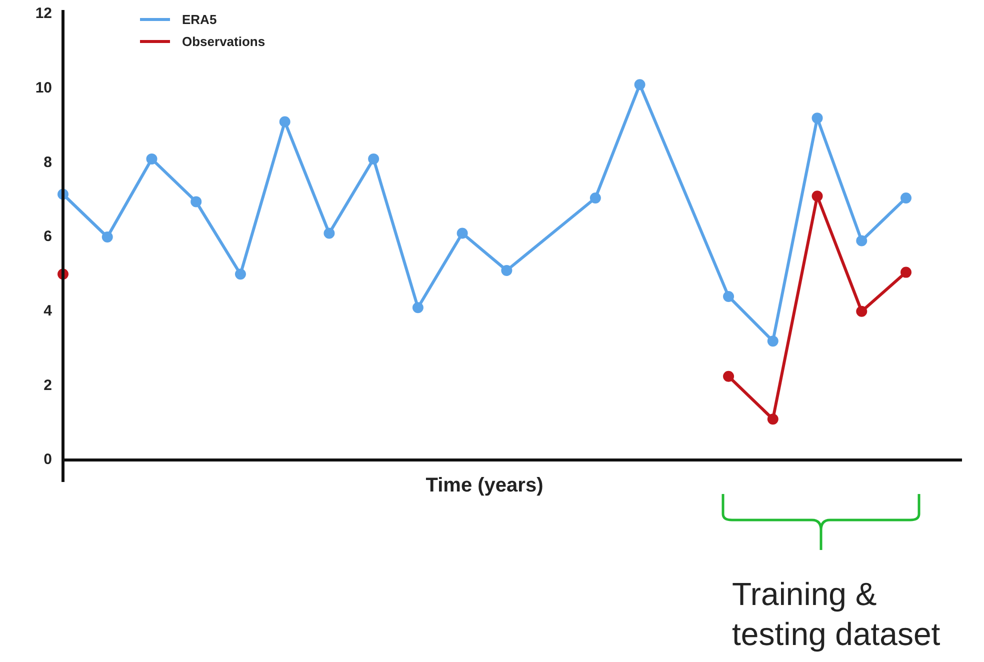  I want to click on legend-label: ERA5, so click(199, 19).